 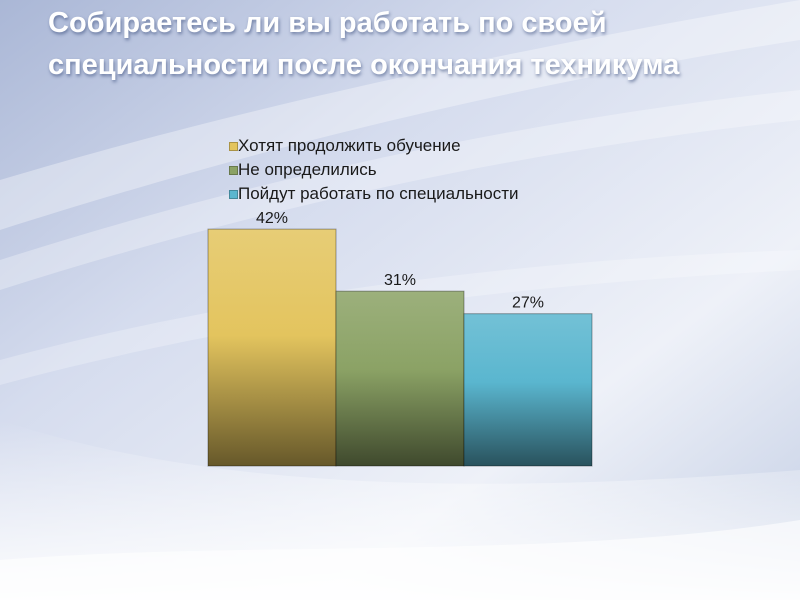 I want to click on legend-label: Пойдут работать по специальности, so click(x=378, y=193).